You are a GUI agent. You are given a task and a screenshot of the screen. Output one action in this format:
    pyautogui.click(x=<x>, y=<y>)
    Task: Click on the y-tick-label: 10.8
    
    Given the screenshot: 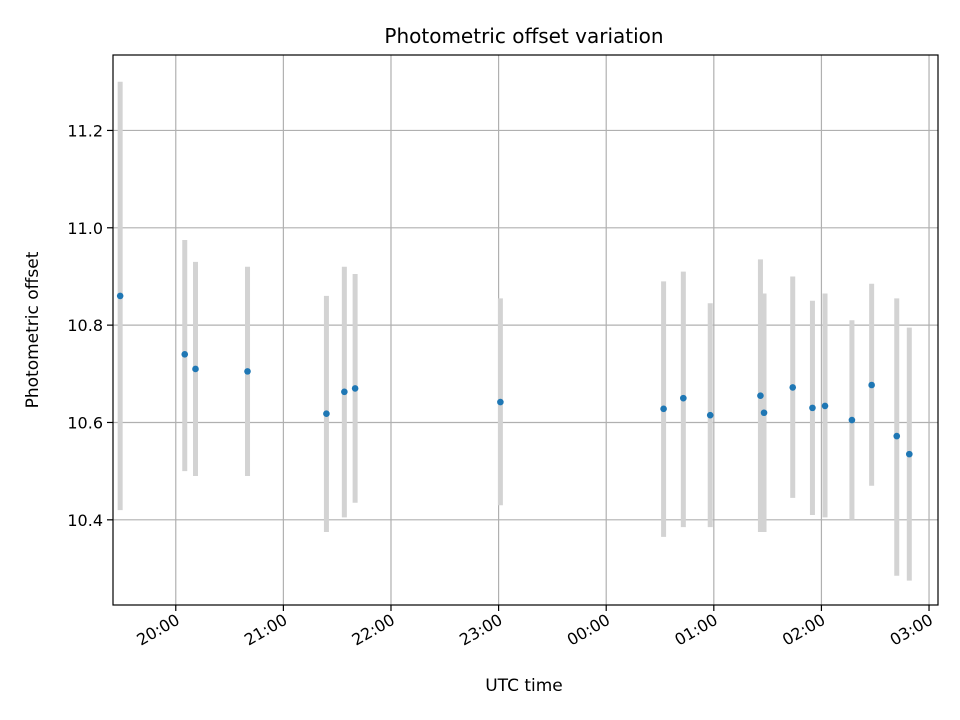 What is the action you would take?
    pyautogui.click(x=85, y=325)
    